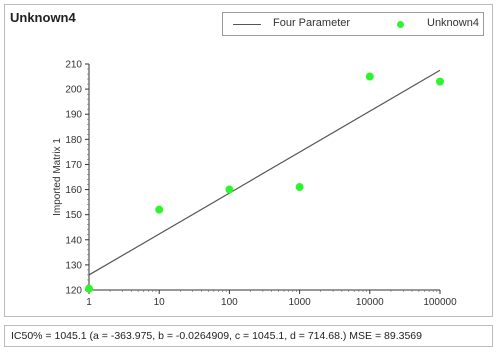 This screenshot has height=363, width=499. What do you see at coordinates (89, 302) in the screenshot?
I see `x-tick-label: 1` at bounding box center [89, 302].